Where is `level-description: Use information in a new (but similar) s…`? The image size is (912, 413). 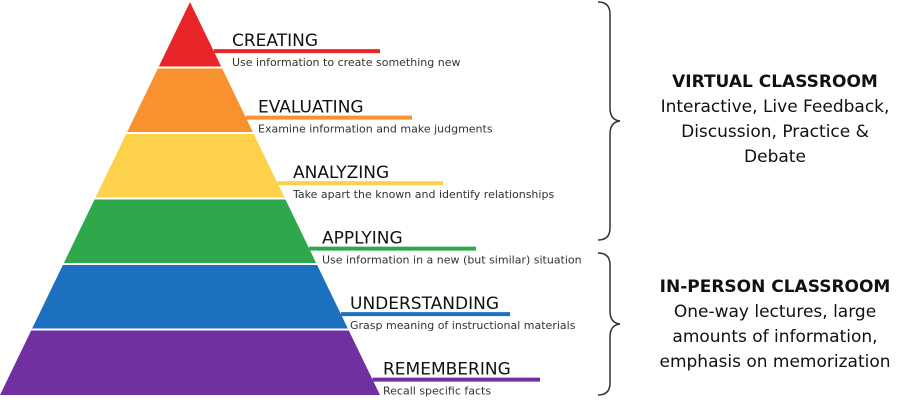
level-description: Use information in a new (but similar) s… is located at coordinates (452, 260).